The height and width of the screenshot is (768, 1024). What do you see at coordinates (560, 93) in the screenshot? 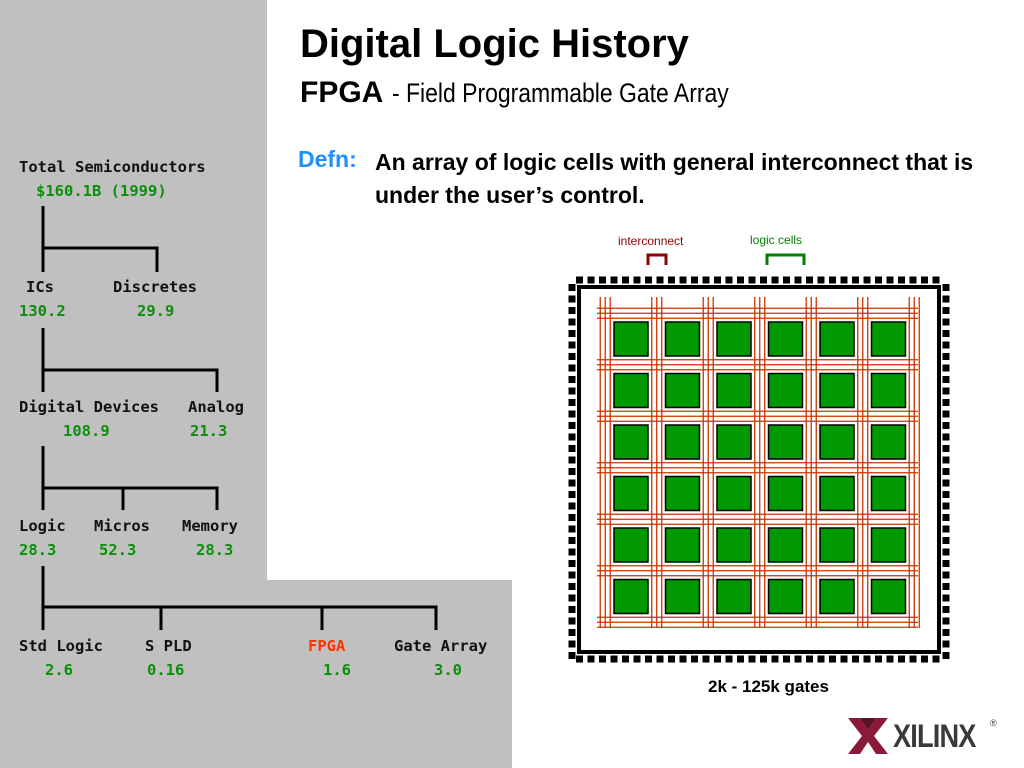
I see `subtitle-expansion: - Field Programmable Gate Array` at bounding box center [560, 93].